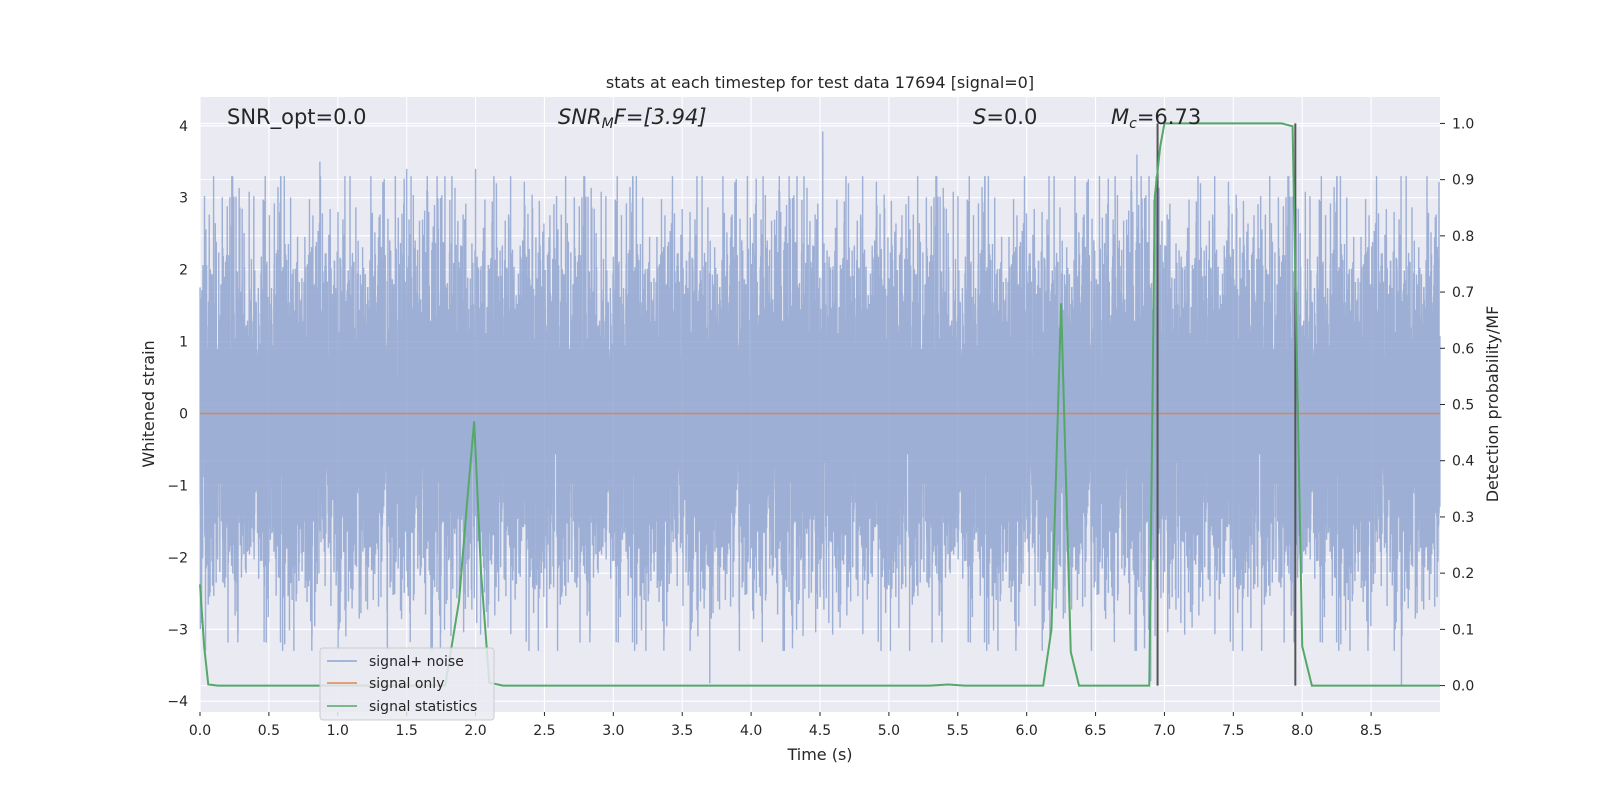 This screenshot has height=804, width=1600. What do you see at coordinates (1463, 293) in the screenshot?
I see `y2-tick-label: 0.7` at bounding box center [1463, 293].